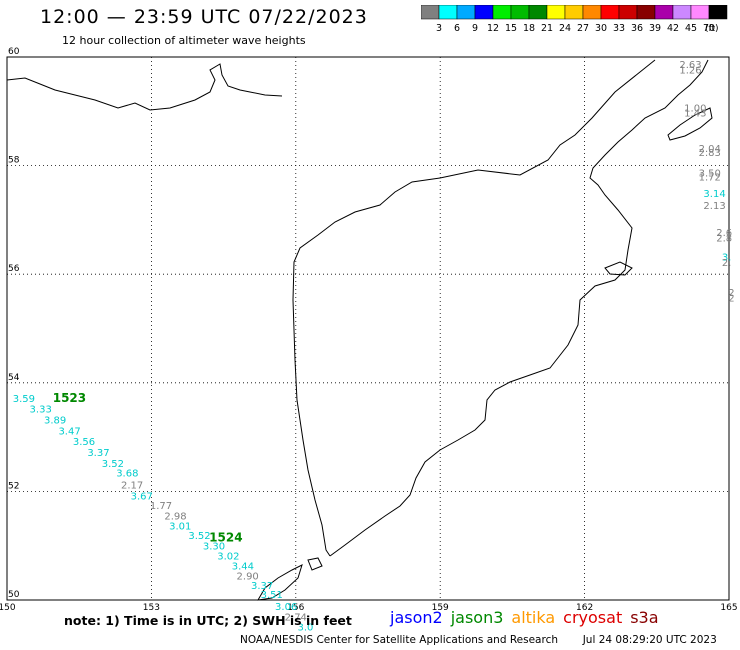 The image size is (740, 650). Describe the element at coordinates (691, 28) in the screenshot. I see `legend-tick-label: 45` at that location.